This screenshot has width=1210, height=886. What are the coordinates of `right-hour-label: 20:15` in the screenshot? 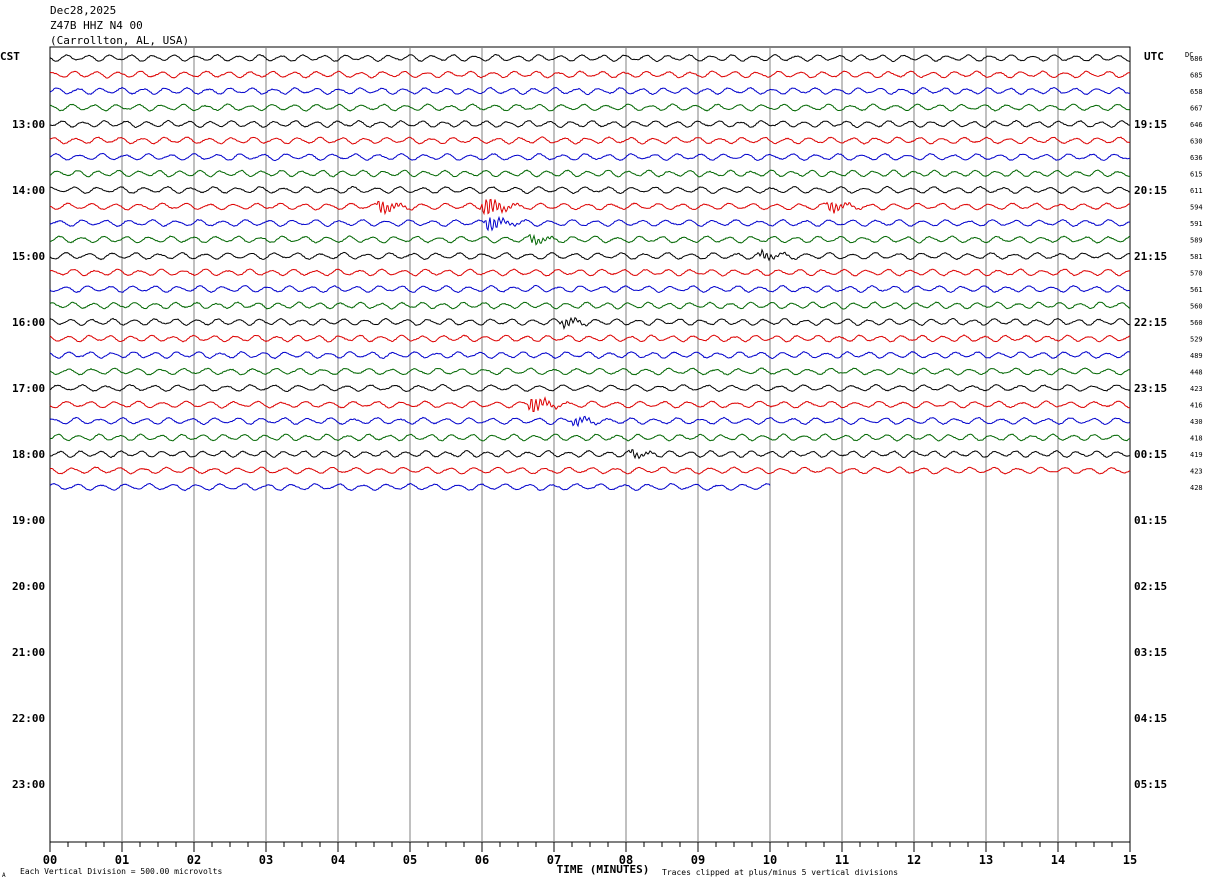 It's located at (1150, 190).